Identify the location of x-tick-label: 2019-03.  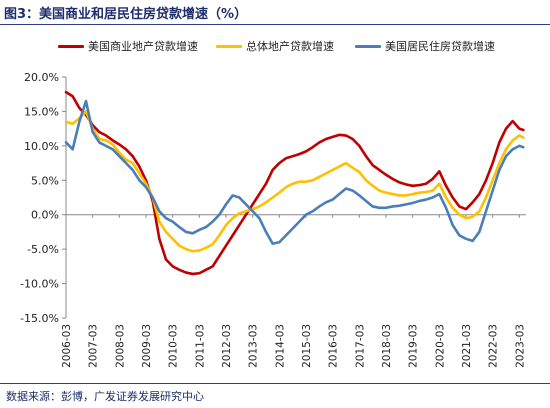
(414, 346).